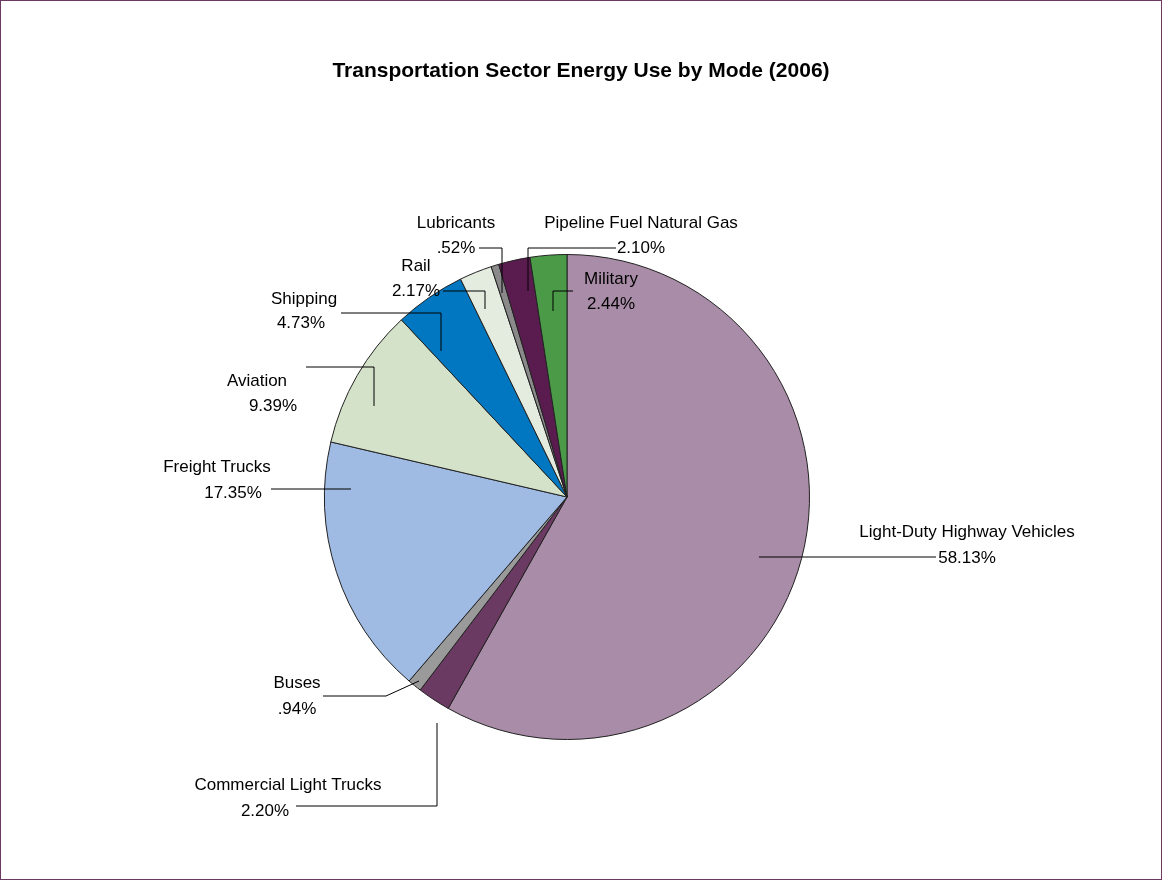 The height and width of the screenshot is (880, 1162). Describe the element at coordinates (641, 247) in the screenshot. I see `data-label: 2.10%` at that location.